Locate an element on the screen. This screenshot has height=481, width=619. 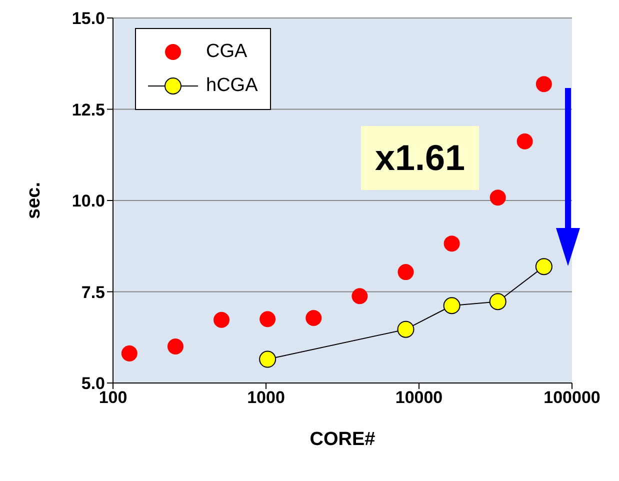
x-tick-label: 100 is located at coordinates (113, 398).